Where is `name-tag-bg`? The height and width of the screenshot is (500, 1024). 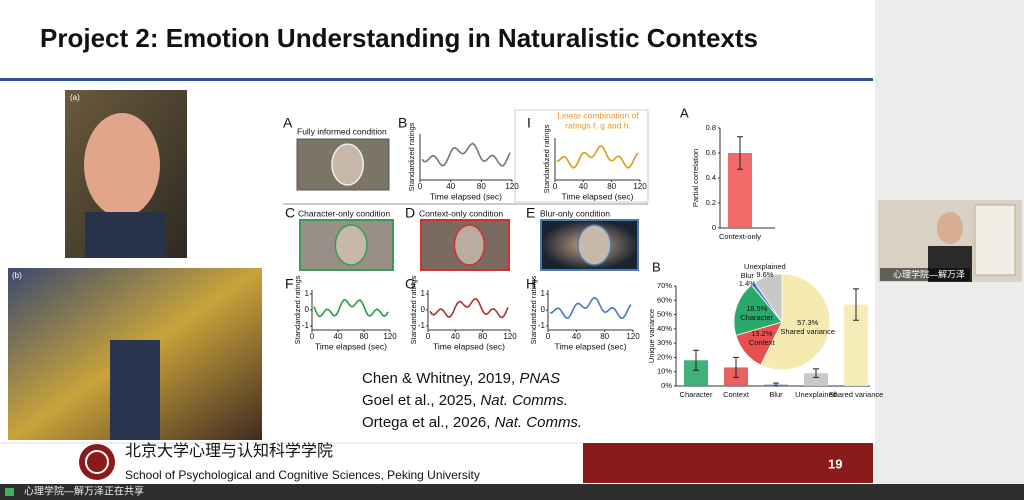
name-tag-bg is located at coordinates (925, 274).